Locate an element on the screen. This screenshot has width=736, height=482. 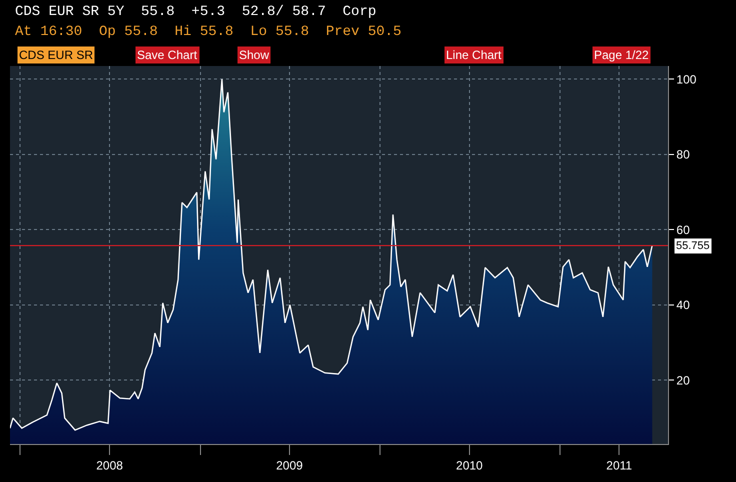
text: Page 1/22 is located at coordinates (622, 55).